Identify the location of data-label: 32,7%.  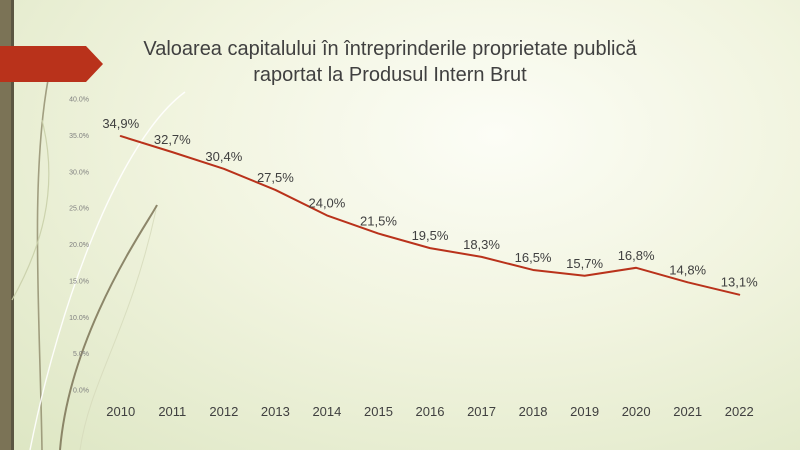
(172, 139).